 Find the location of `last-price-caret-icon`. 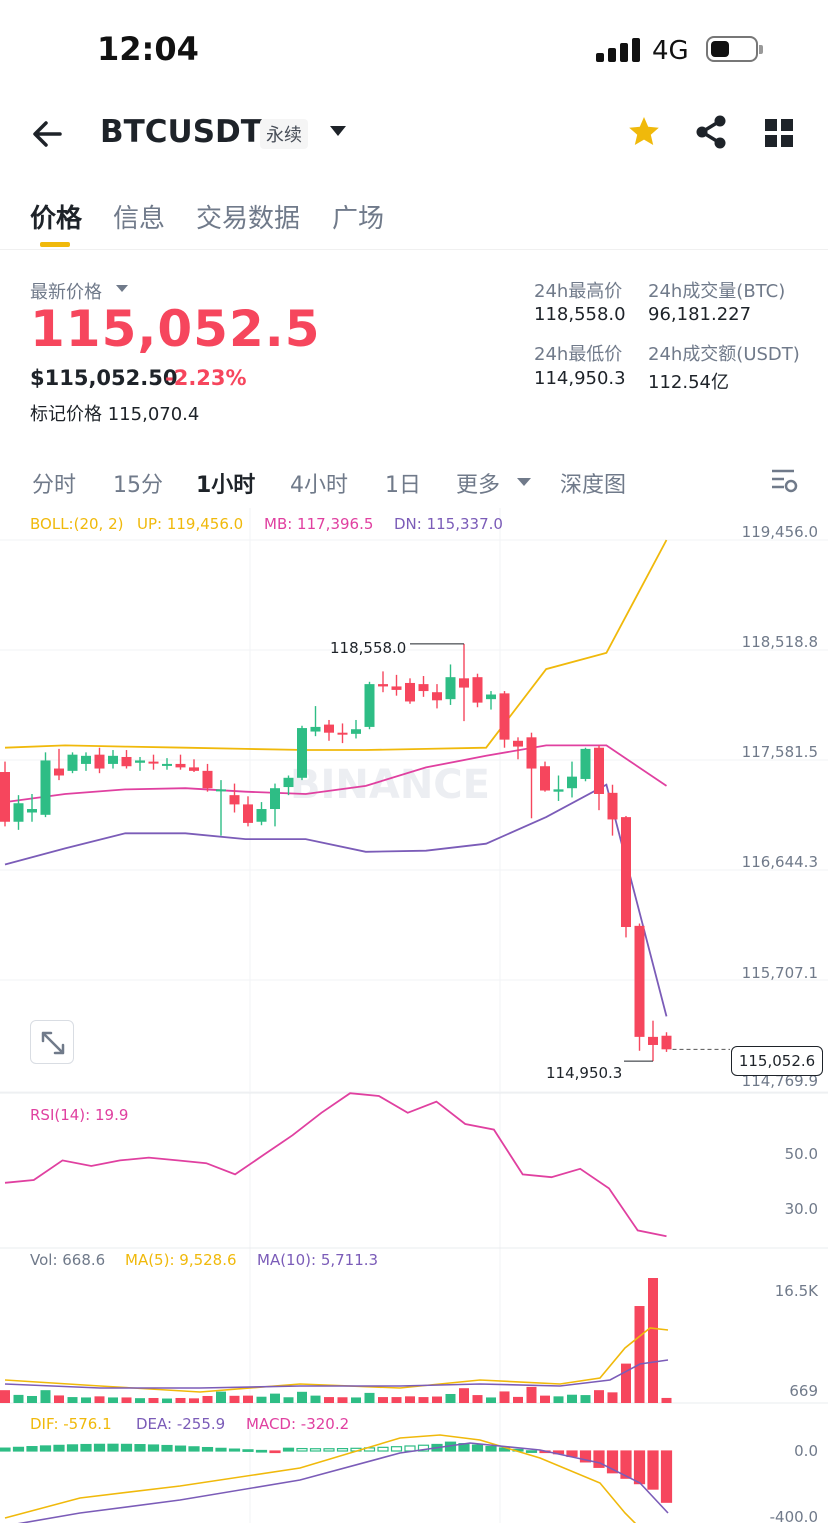

last-price-caret-icon is located at coordinates (122, 288).